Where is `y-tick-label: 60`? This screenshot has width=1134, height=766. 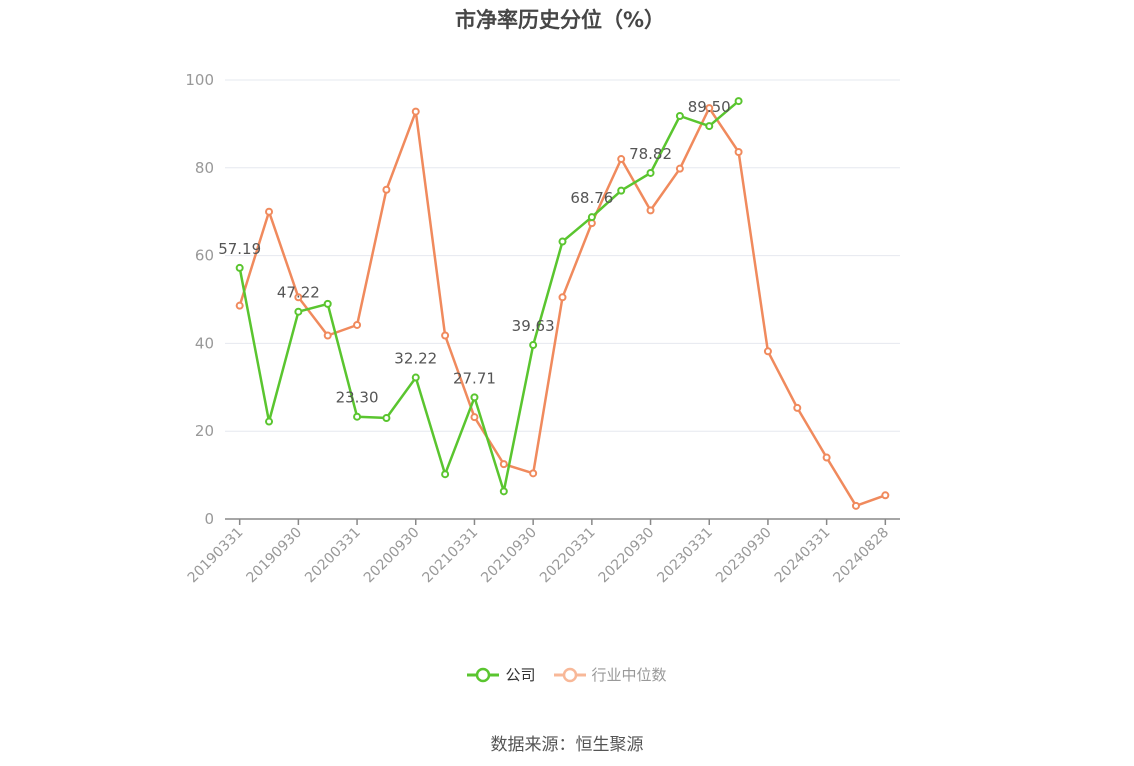 y-tick-label: 60 is located at coordinates (204, 256).